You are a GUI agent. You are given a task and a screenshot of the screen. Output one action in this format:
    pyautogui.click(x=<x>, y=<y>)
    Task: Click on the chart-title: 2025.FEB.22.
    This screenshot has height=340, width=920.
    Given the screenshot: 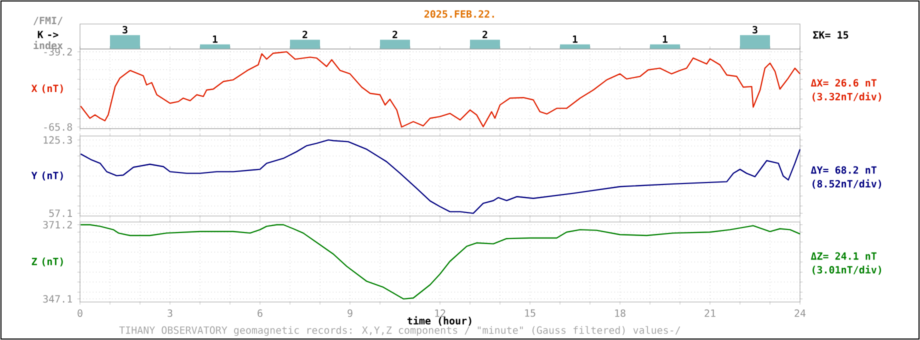 What is the action you would take?
    pyautogui.click(x=459, y=14)
    